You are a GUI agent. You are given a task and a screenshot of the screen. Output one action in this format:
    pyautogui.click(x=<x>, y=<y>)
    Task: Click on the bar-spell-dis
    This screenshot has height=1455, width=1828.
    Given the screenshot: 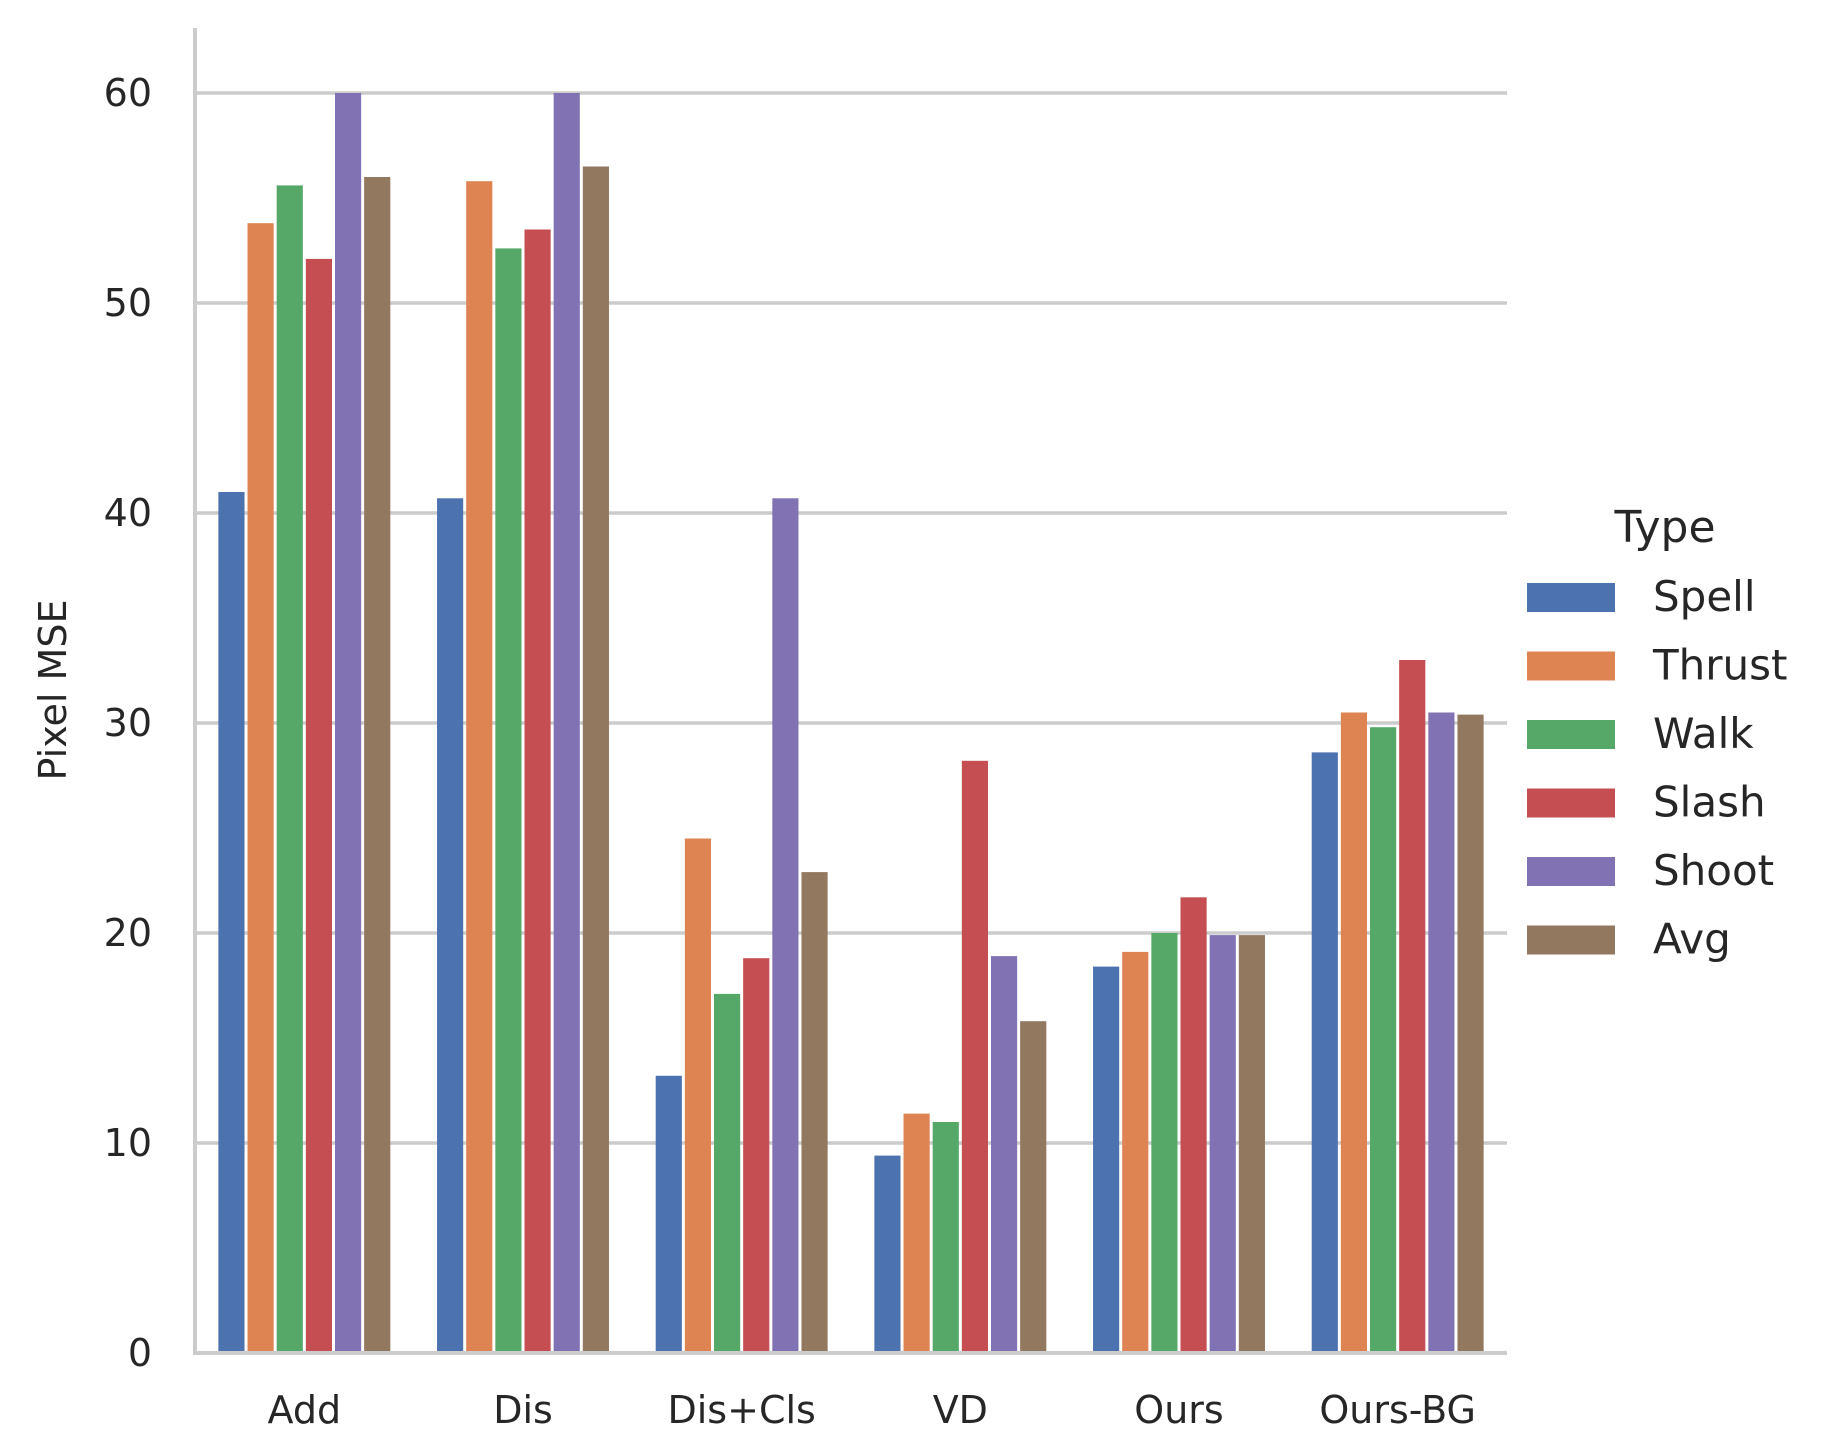 What is the action you would take?
    pyautogui.click(x=450, y=925)
    